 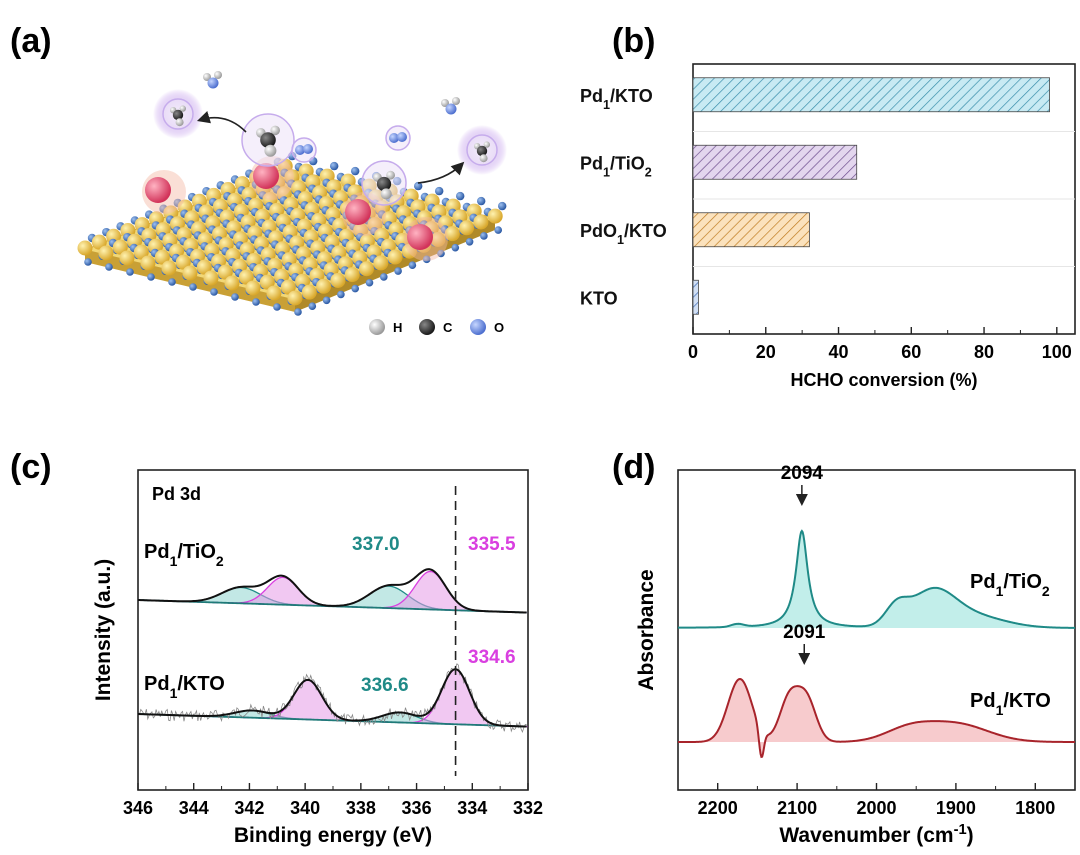 What do you see at coordinates (103, 630) in the screenshot?
I see `y-axis-label: Intensity (a.u.)` at bounding box center [103, 630].